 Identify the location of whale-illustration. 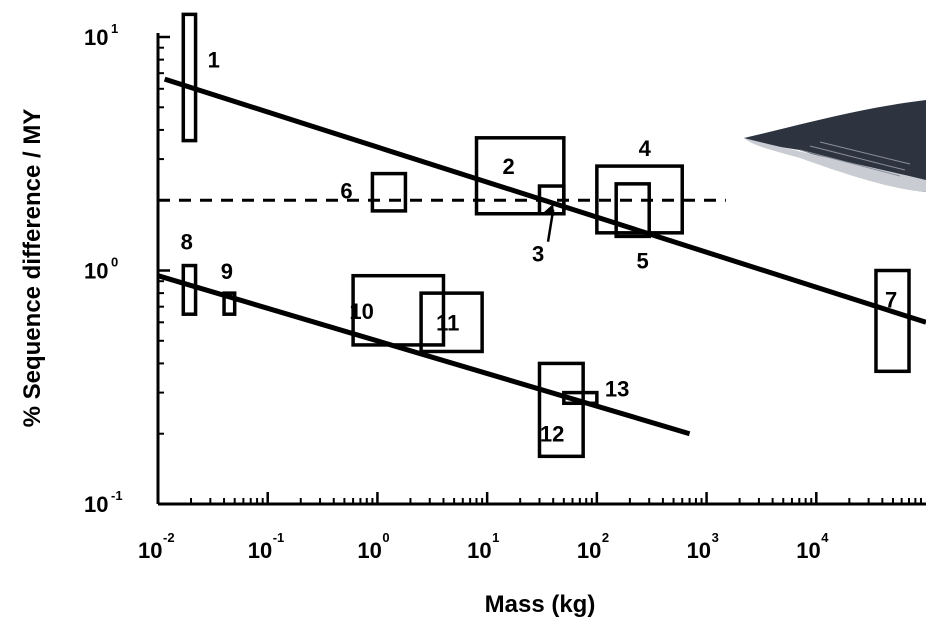
(835, 146).